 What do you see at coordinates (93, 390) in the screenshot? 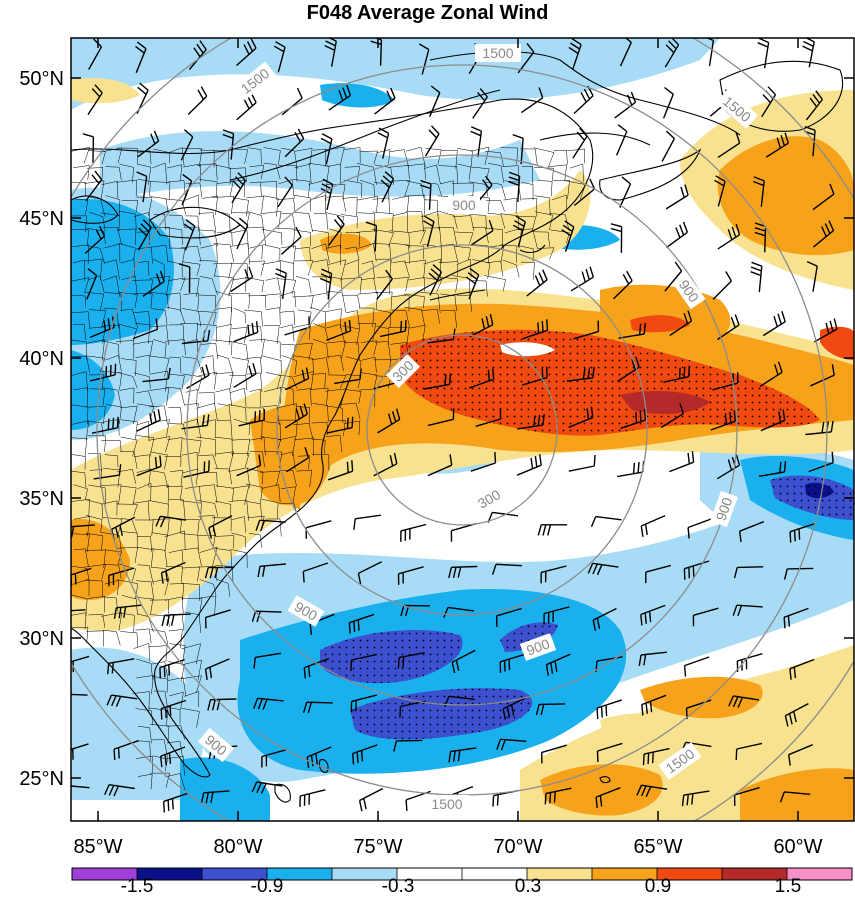
I see `blue-region-far-west` at bounding box center [93, 390].